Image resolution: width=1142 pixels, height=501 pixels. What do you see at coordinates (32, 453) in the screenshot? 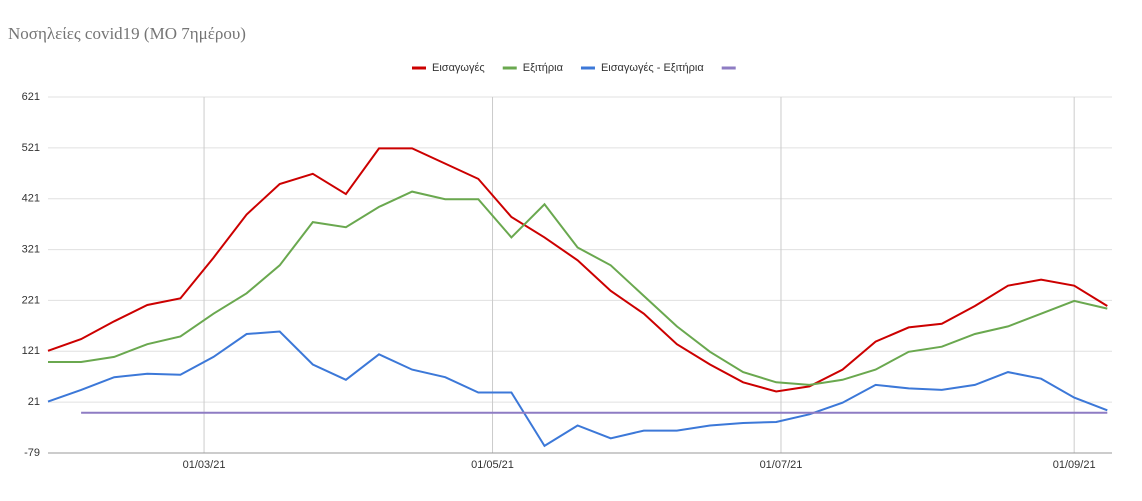
I see `y-tick-label: -79` at bounding box center [32, 453].